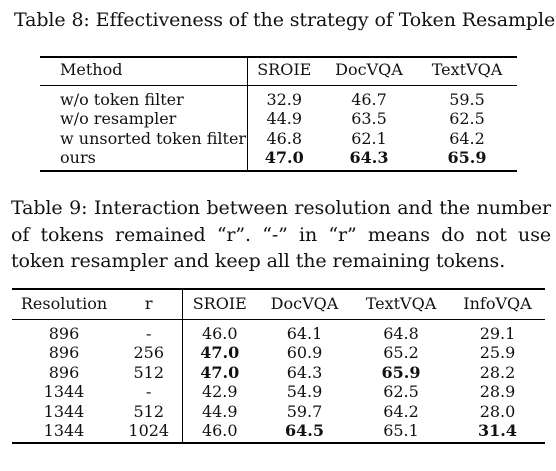 Image resolution: width=556 pixels, height=471 pixels. I want to click on docvqa-cell: 62.1, so click(369, 138).